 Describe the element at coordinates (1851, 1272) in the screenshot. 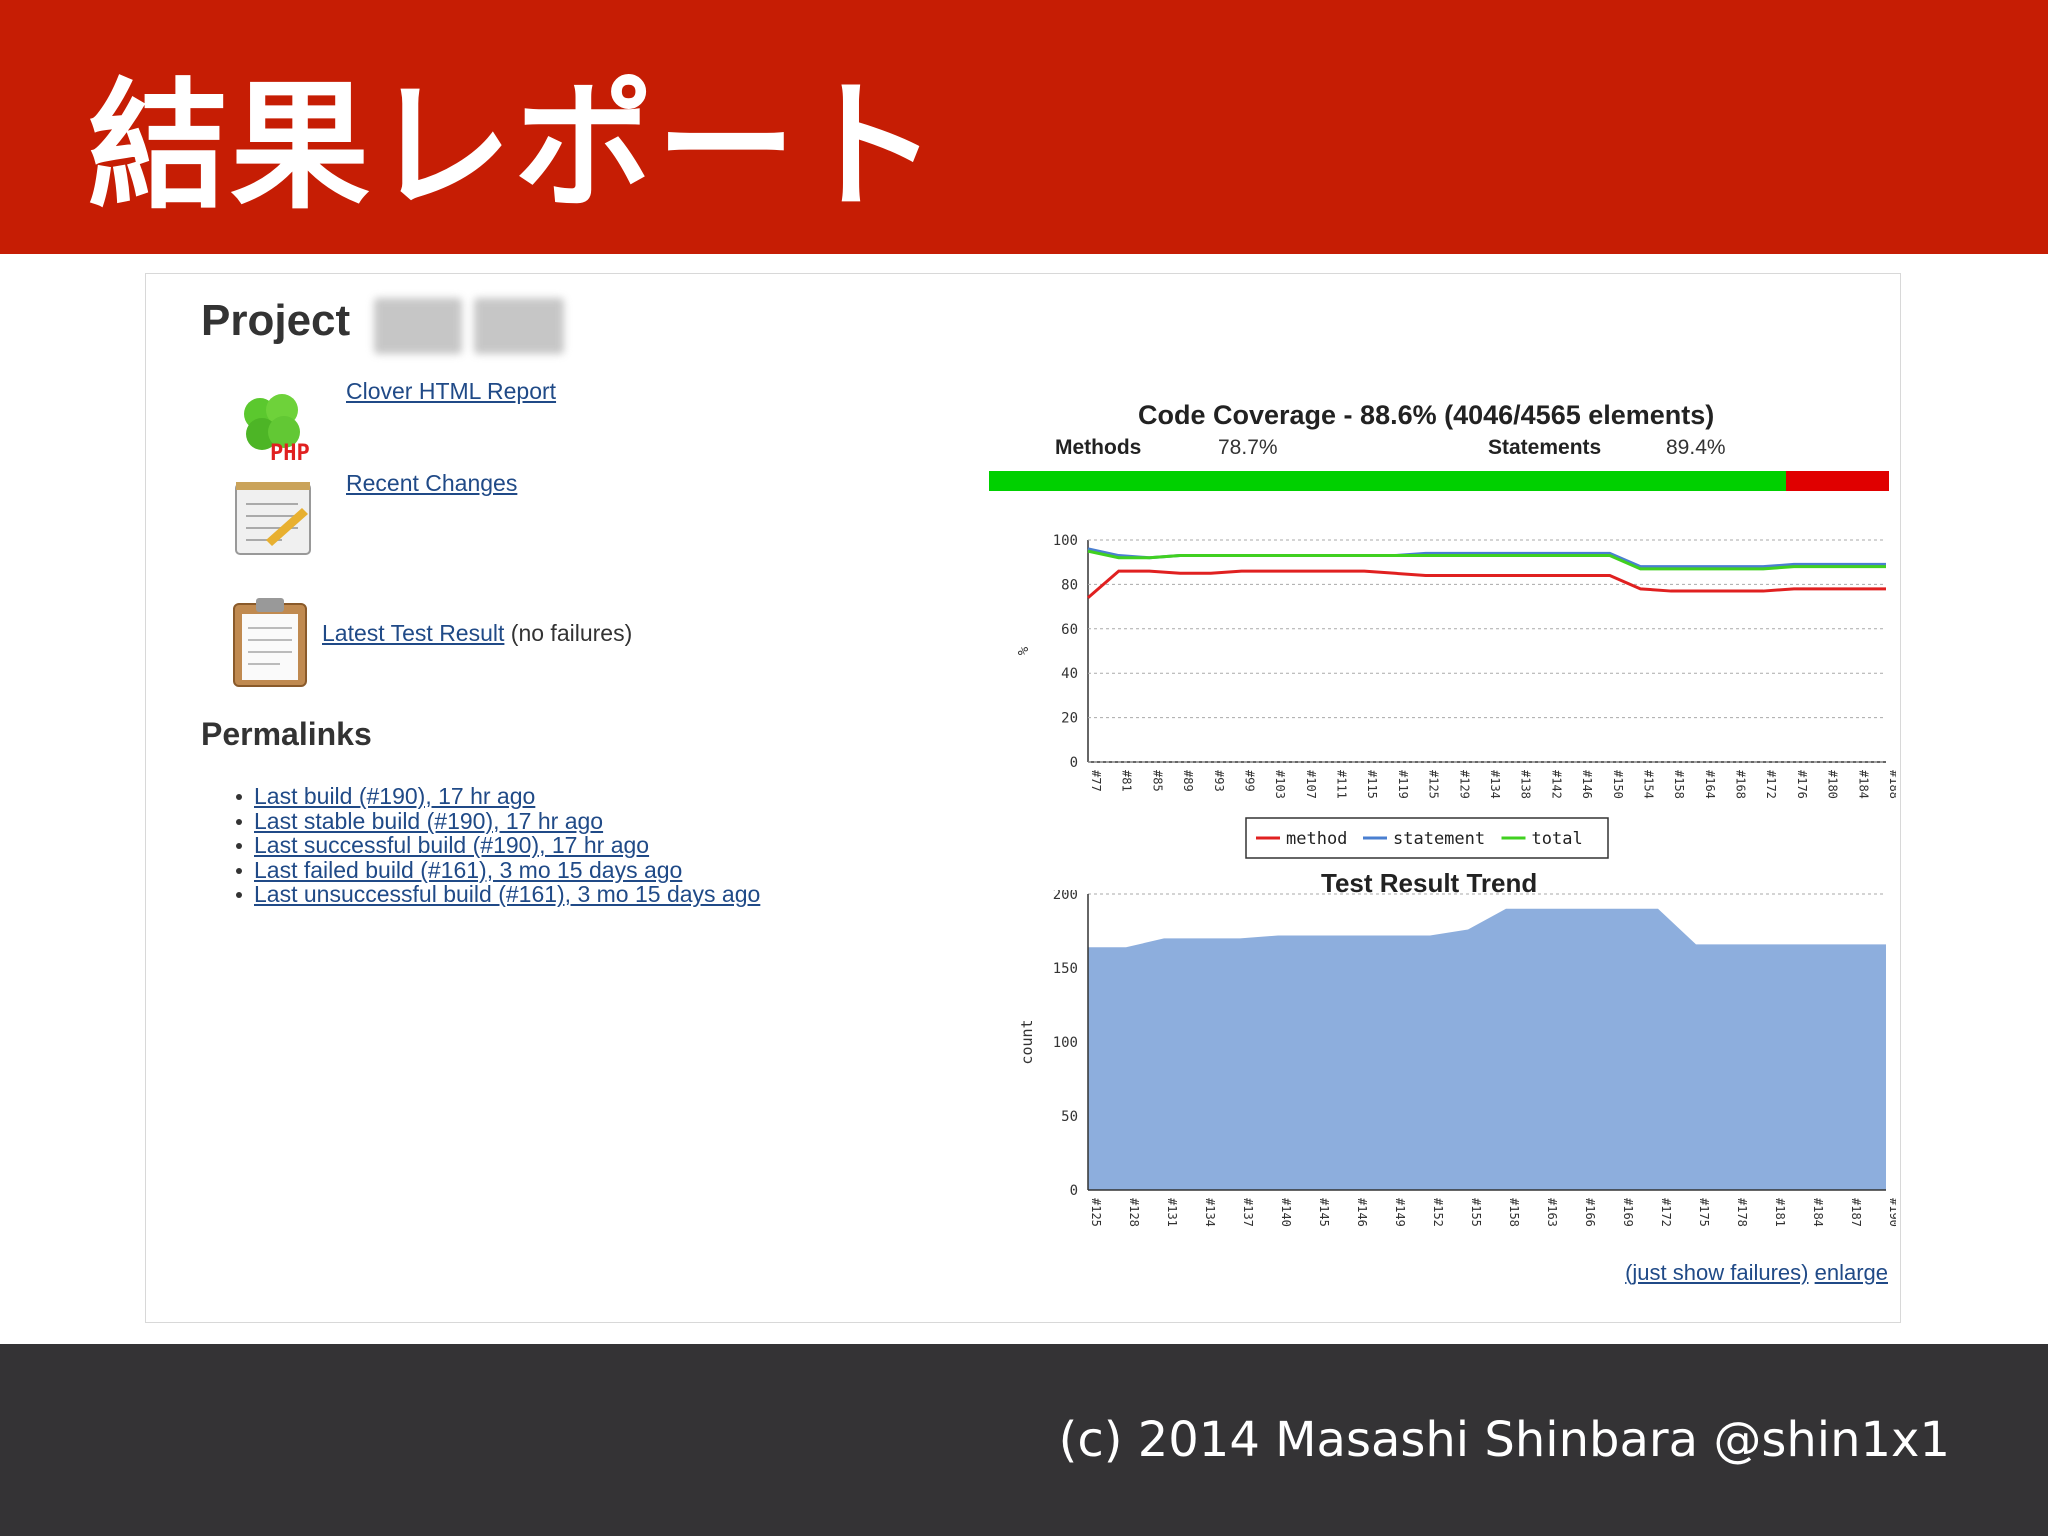

I see `enlarge-link: enlarge` at that location.